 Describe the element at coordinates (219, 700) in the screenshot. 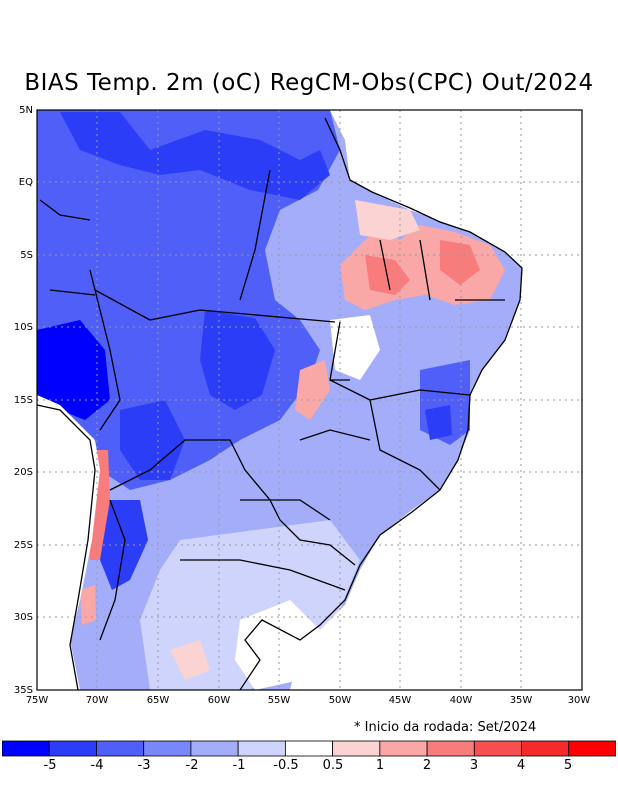

I see `svg-text: 60W` at that location.